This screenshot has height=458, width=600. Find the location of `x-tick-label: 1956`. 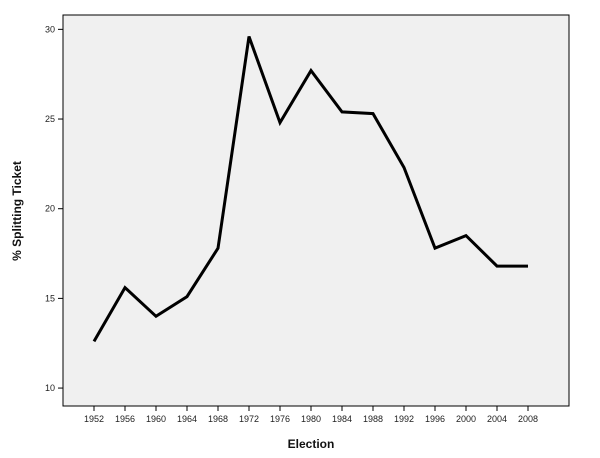

x-tick-label: 1956 is located at coordinates (125, 419).